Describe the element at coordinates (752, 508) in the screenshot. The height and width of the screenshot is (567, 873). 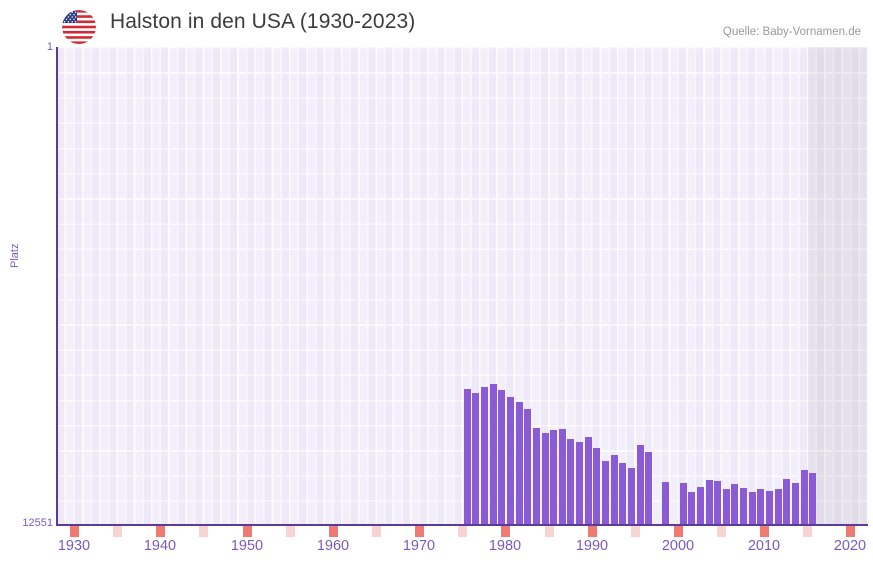
I see `bar-2012` at that location.